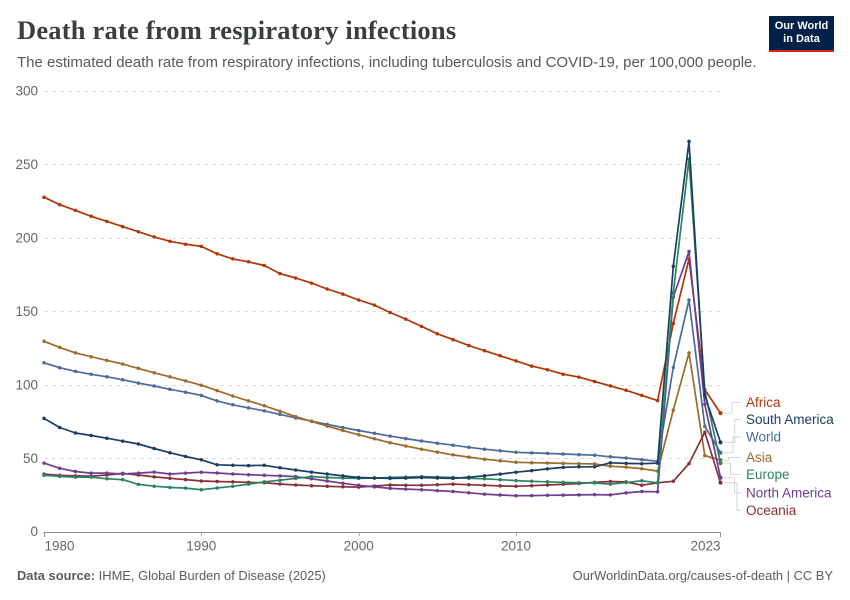  Describe the element at coordinates (34, 531) in the screenshot. I see `svg-text: 0` at that location.